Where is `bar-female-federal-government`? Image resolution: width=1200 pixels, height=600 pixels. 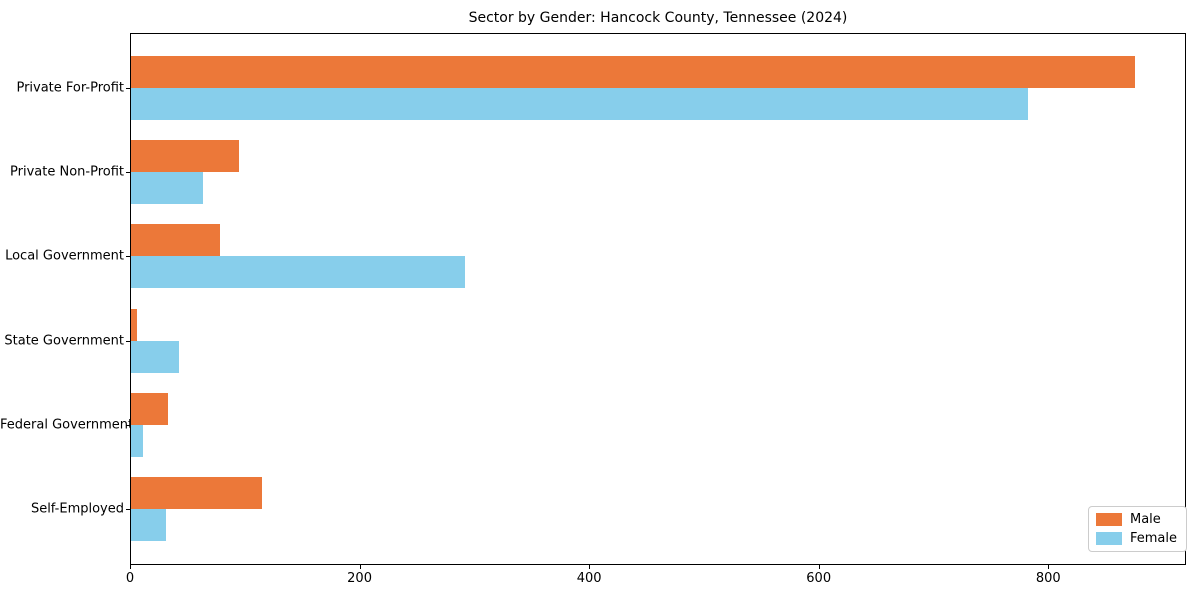 bar-female-federal-government is located at coordinates (137, 440).